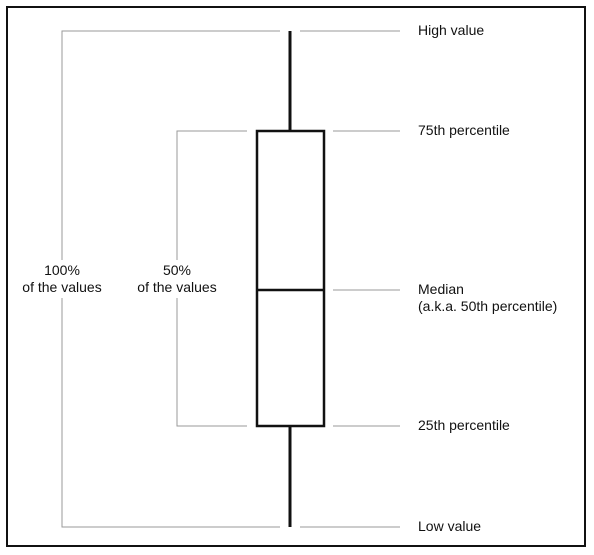 The image size is (594, 555). I want to click on label-median: Median, so click(441, 289).